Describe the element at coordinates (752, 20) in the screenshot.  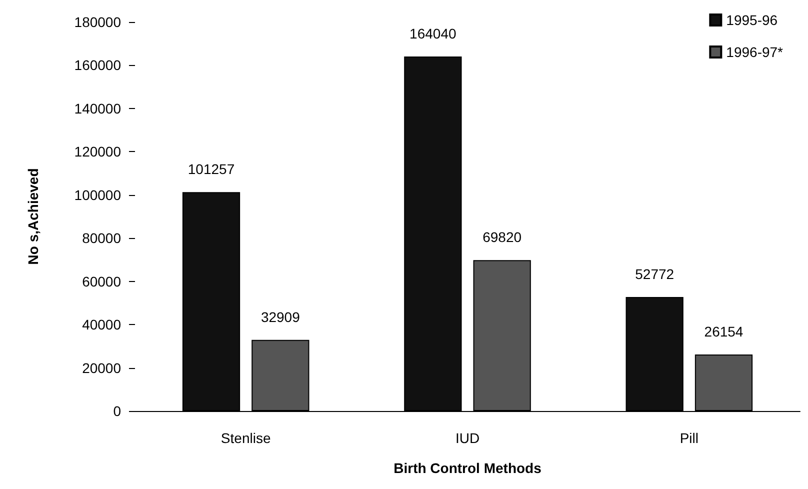
I see `legend-label: 1995-96` at that location.